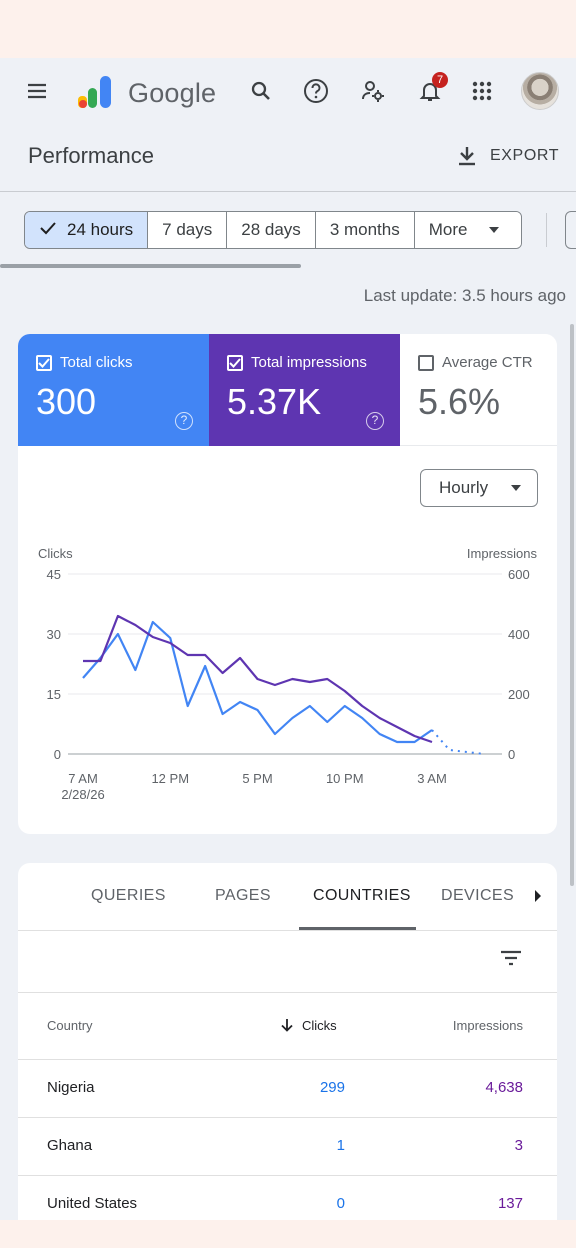  What do you see at coordinates (70, 1145) in the screenshot?
I see `country-cell: Ghana` at bounding box center [70, 1145].